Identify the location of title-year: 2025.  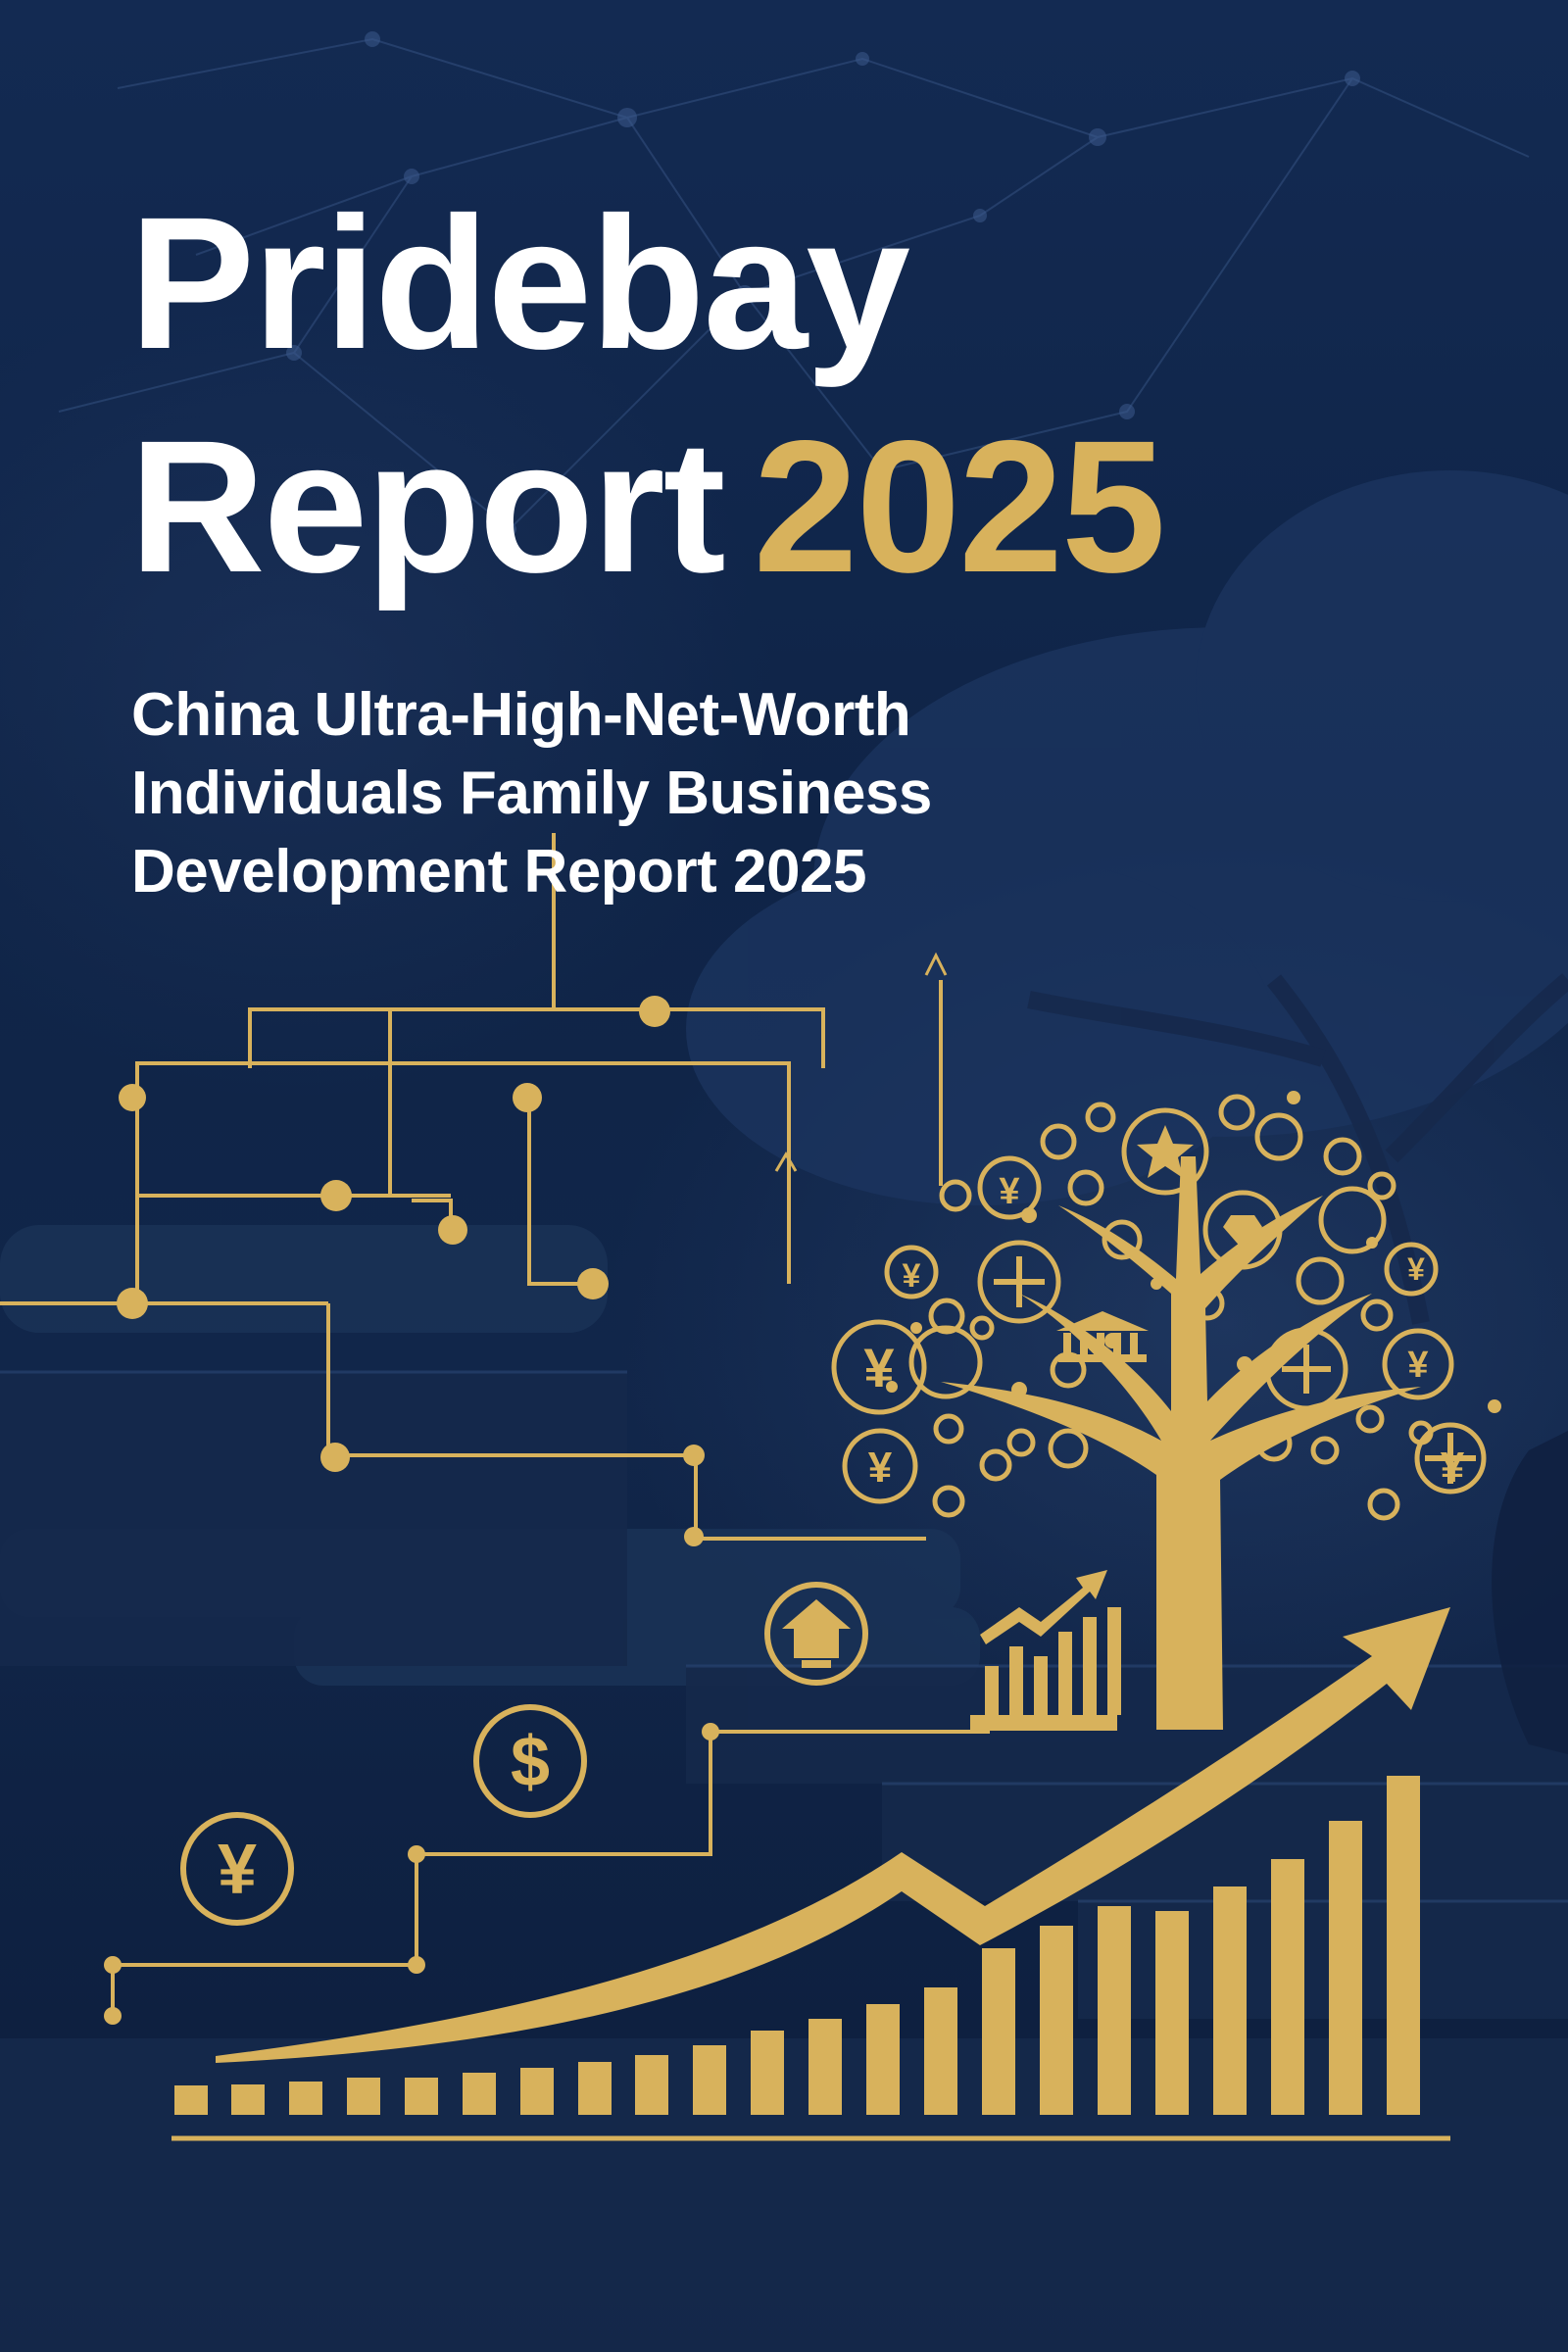
(959, 506).